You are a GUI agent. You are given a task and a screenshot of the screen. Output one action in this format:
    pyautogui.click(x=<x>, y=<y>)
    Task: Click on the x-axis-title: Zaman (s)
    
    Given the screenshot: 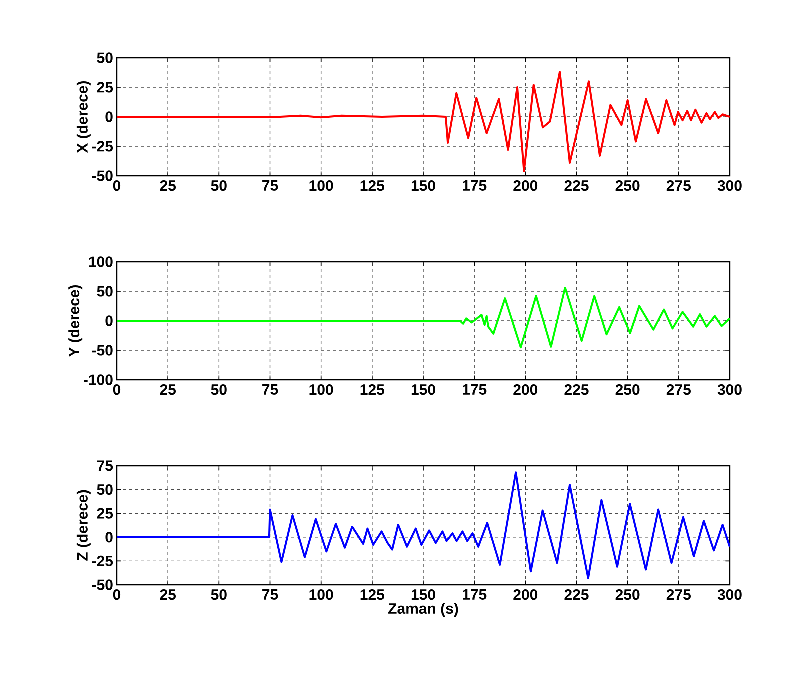 What is the action you would take?
    pyautogui.click(x=423, y=610)
    